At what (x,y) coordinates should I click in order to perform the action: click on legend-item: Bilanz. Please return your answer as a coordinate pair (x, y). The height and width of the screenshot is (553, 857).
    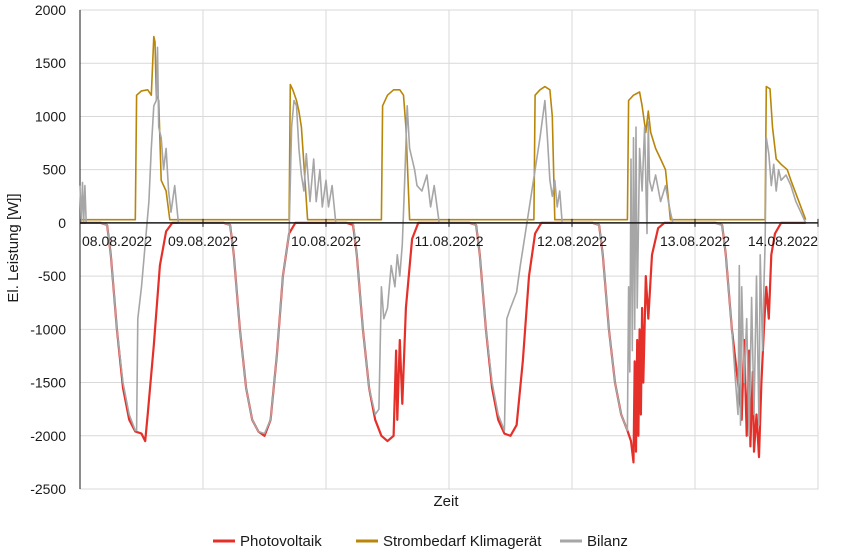
    Looking at the image, I should click on (594, 541).